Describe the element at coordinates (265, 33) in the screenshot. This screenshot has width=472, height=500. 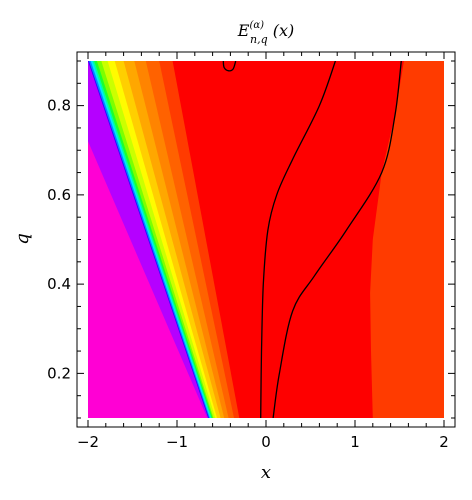
I see `plot-title: E(α) n,q (x)` at that location.